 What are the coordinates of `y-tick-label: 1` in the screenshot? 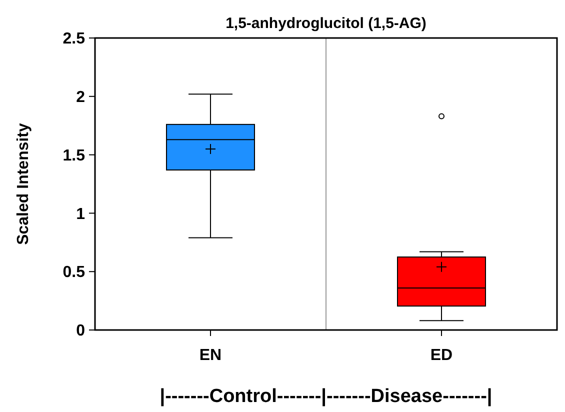 It's located at (81, 214).